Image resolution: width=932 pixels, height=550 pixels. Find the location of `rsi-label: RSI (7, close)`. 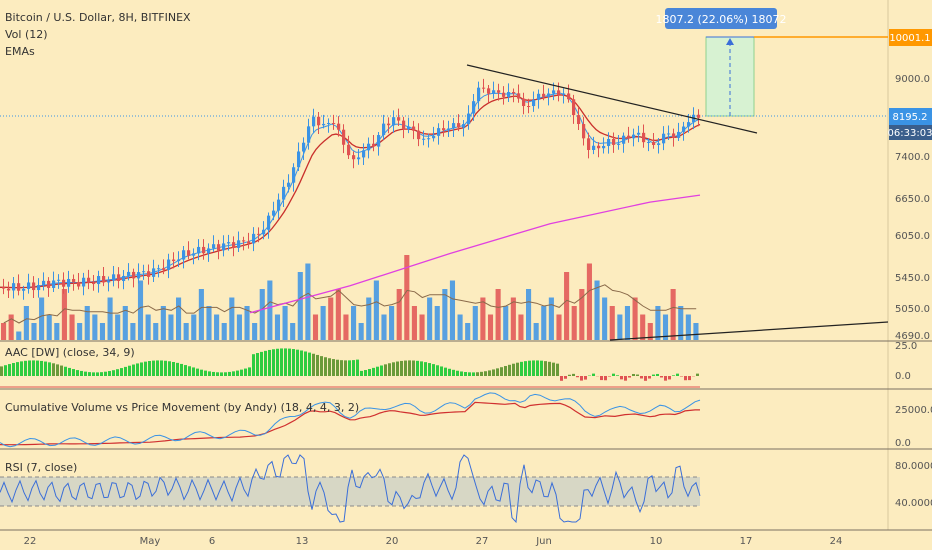

rsi-label: RSI (7, close) is located at coordinates (41, 467).